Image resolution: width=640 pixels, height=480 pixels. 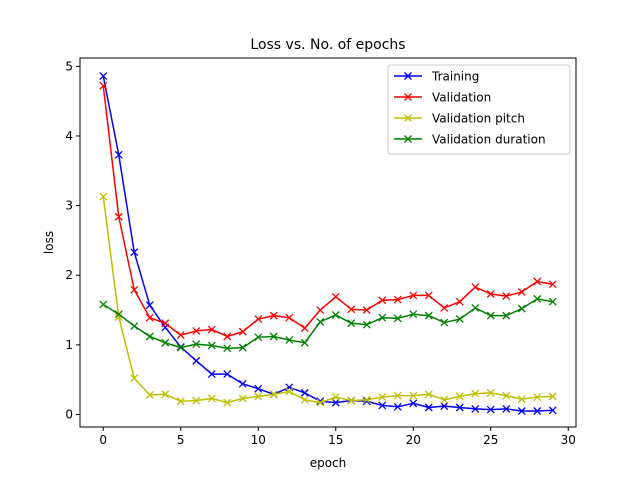 I want to click on y-axis-label: loss, so click(x=49, y=242).